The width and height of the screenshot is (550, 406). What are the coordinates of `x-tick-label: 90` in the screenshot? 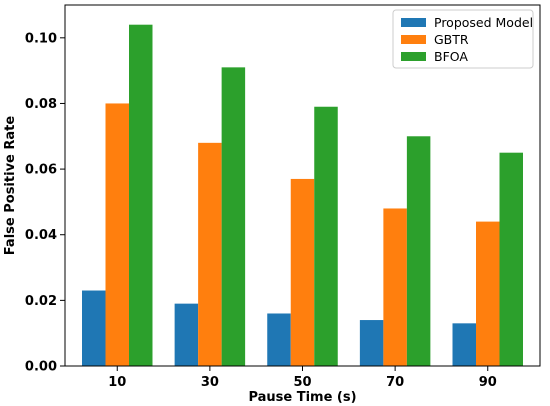 It's located at (488, 382).